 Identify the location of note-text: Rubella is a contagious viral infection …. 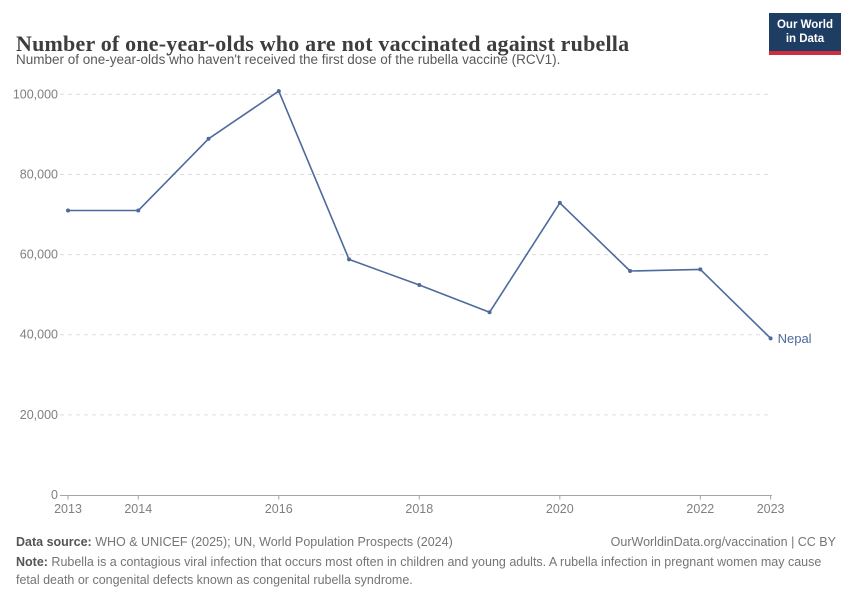
(419, 571).